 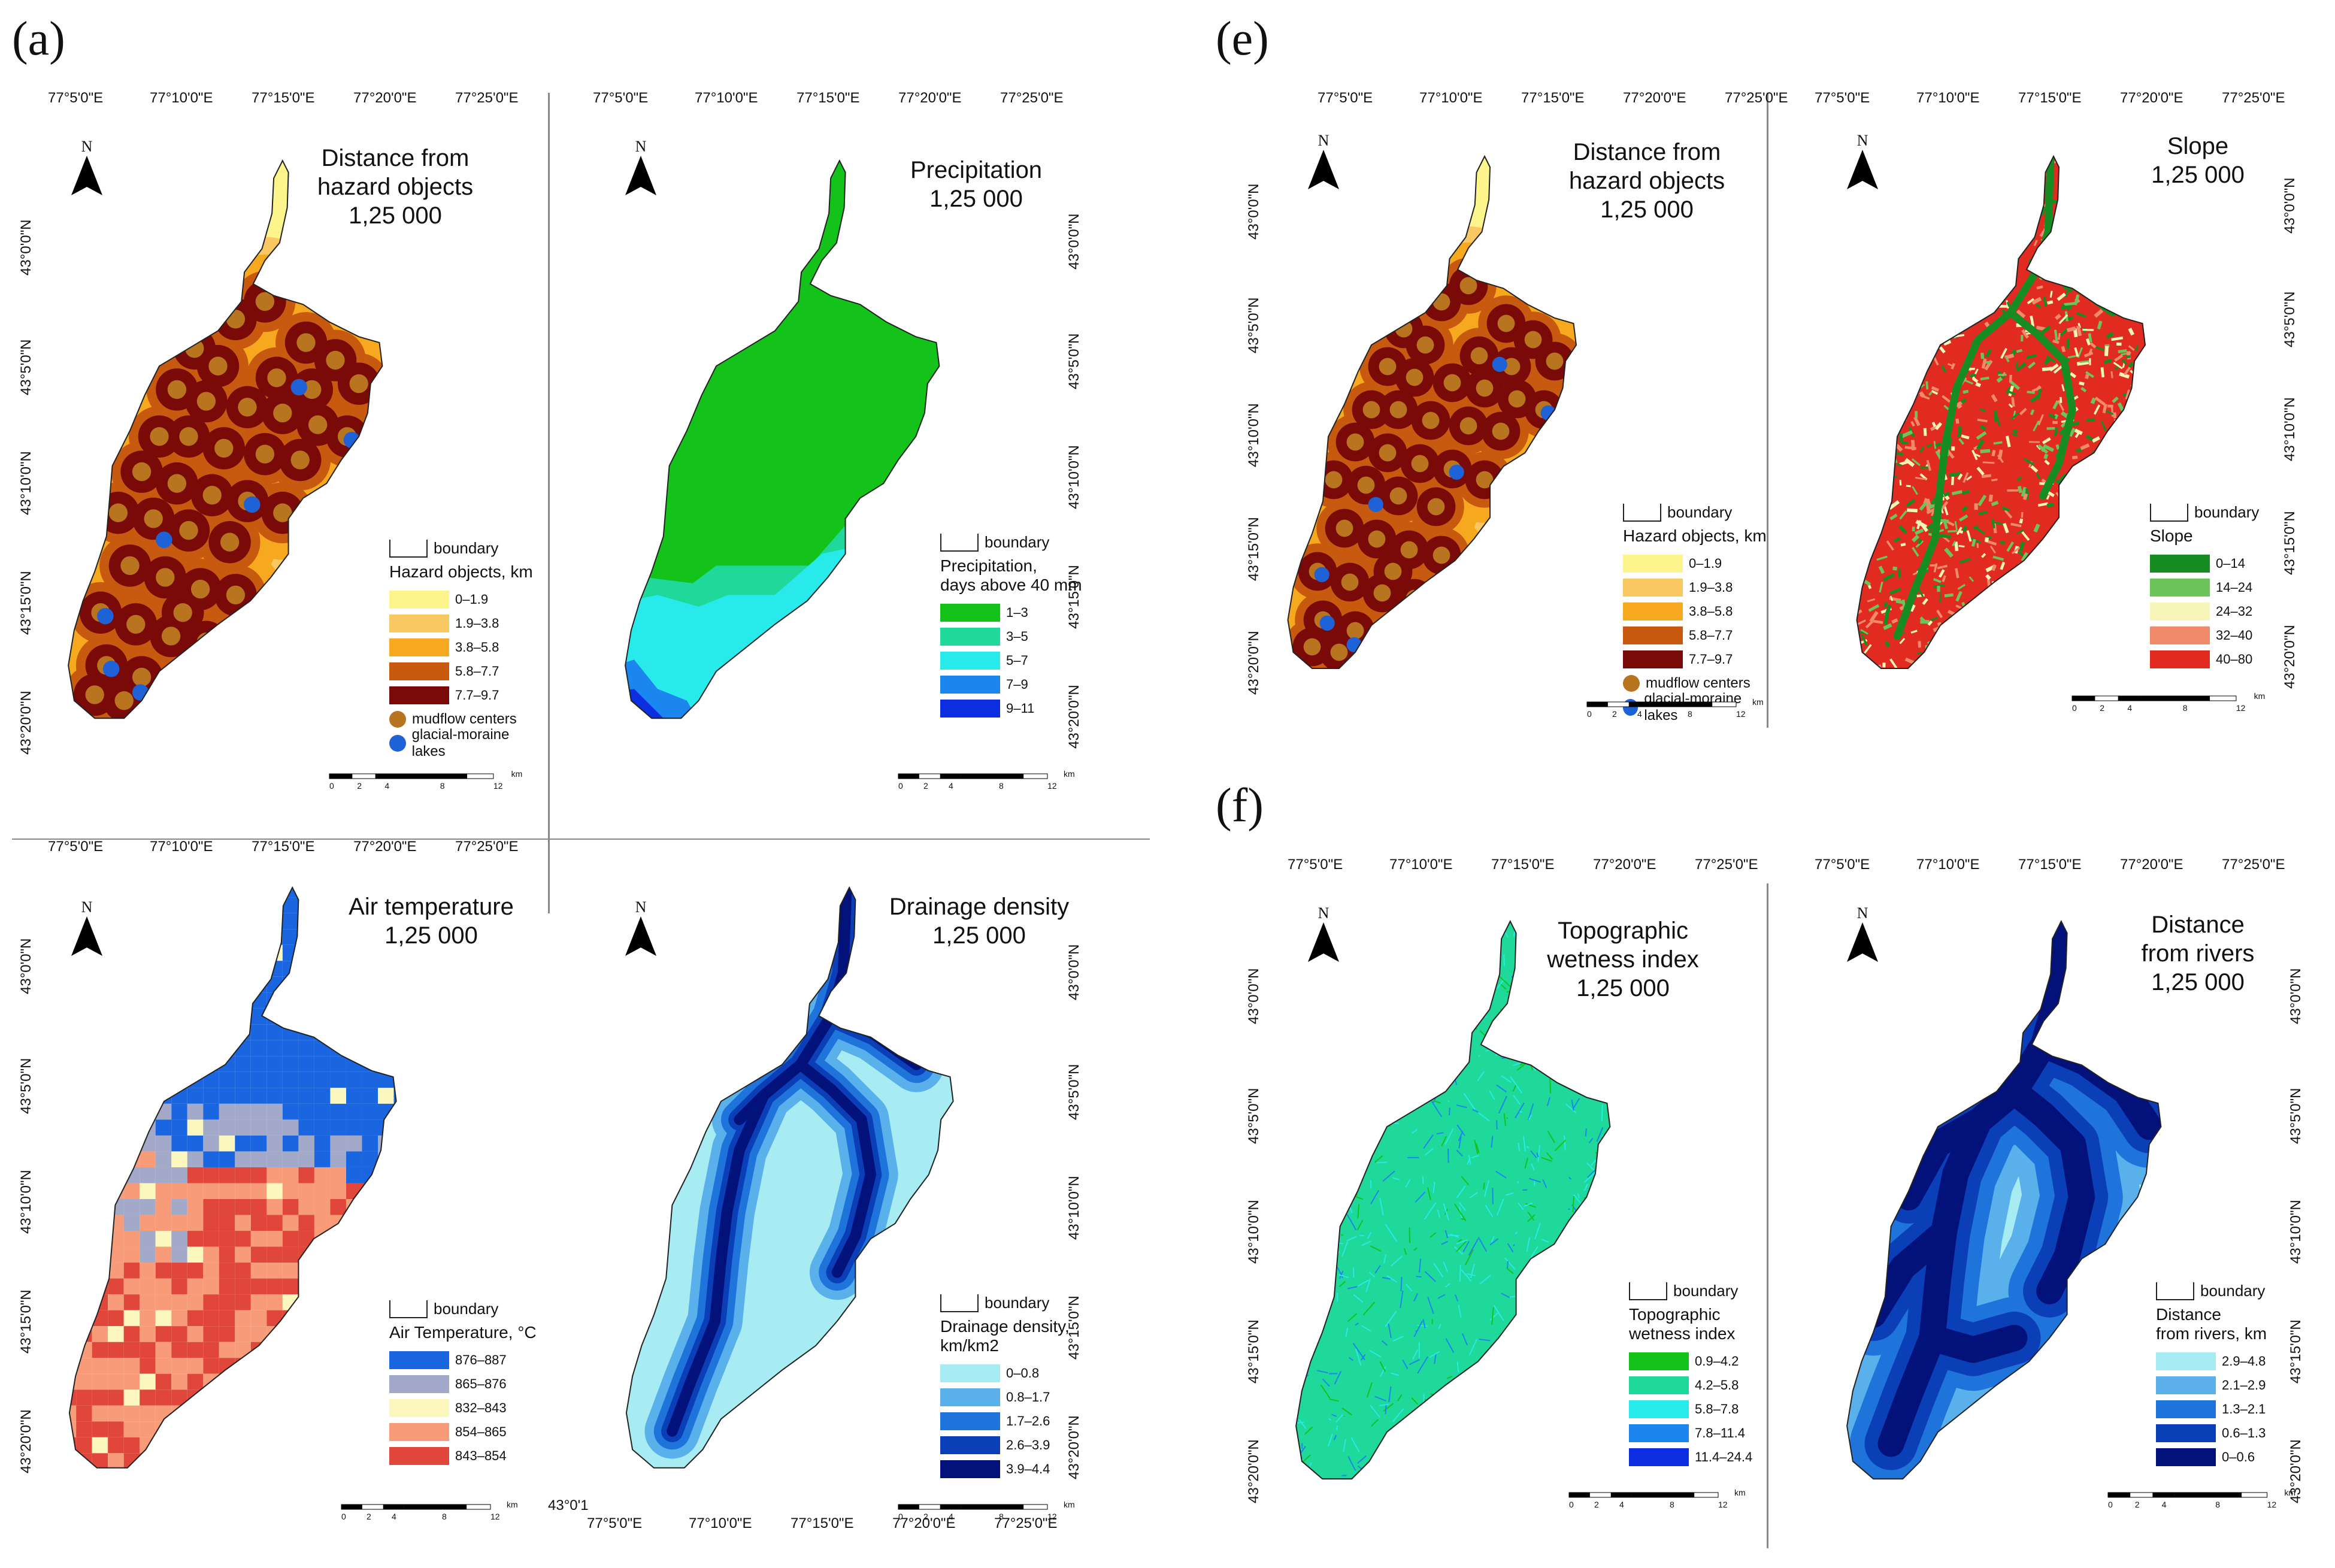 I want to click on legend-class-label: 5.8–7.8, so click(x=1717, y=1408).